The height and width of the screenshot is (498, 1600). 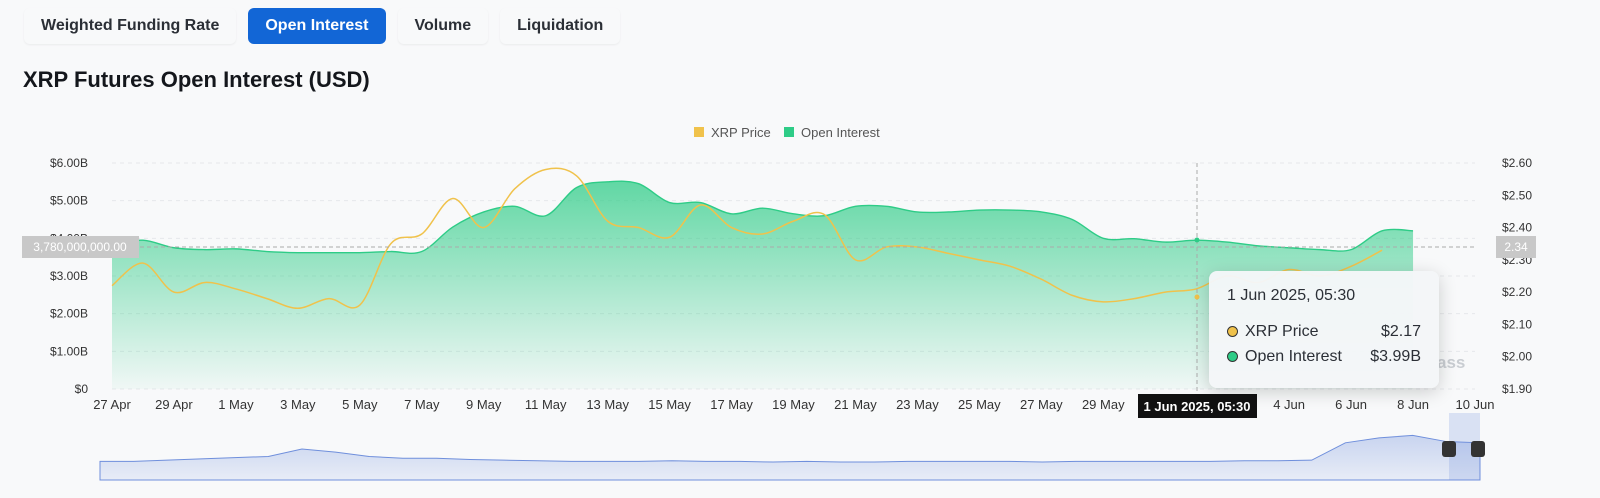 What do you see at coordinates (1449, 449) in the screenshot?
I see `navigator-left-handle` at bounding box center [1449, 449].